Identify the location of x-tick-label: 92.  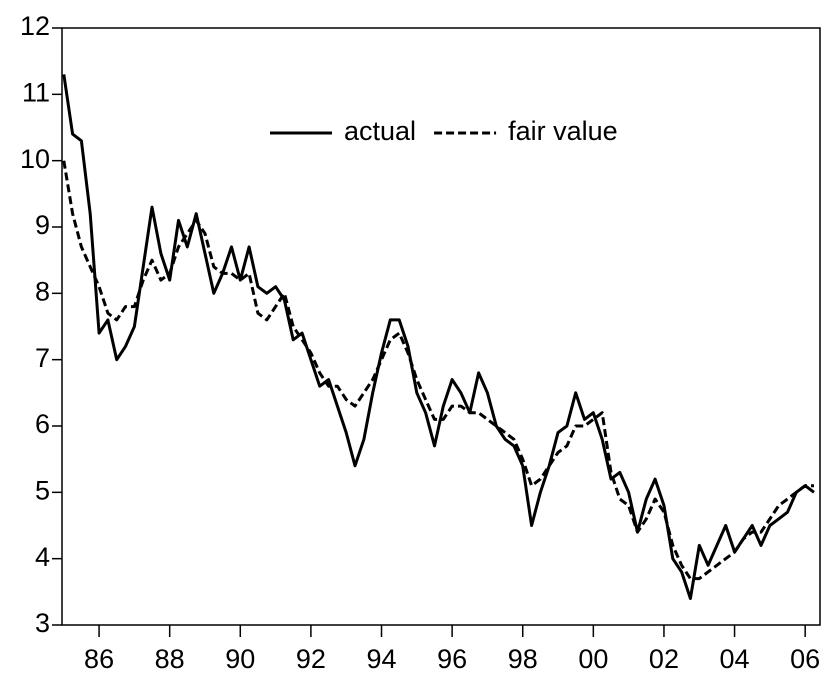
(311, 659).